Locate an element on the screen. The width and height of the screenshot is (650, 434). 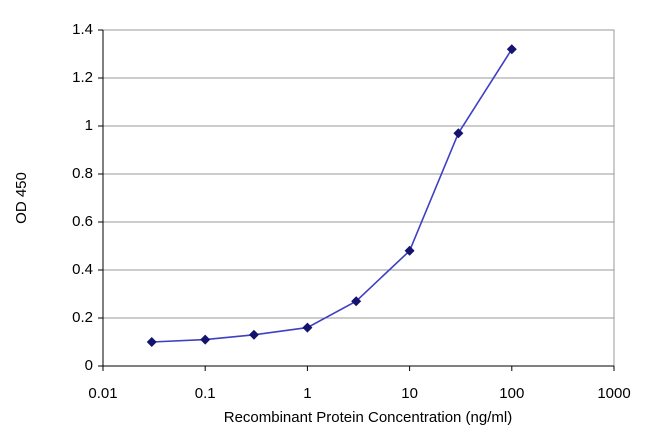
y-tick-label: 0.6 is located at coordinates (82, 221).